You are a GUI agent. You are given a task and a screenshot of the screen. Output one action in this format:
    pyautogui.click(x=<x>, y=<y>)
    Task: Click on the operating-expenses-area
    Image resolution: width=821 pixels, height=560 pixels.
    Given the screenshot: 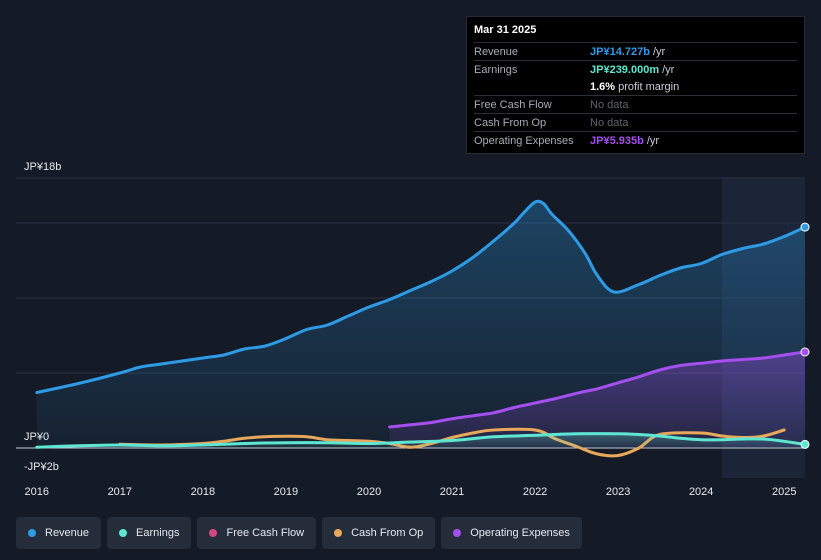 What is the action you would take?
    pyautogui.click(x=597, y=400)
    